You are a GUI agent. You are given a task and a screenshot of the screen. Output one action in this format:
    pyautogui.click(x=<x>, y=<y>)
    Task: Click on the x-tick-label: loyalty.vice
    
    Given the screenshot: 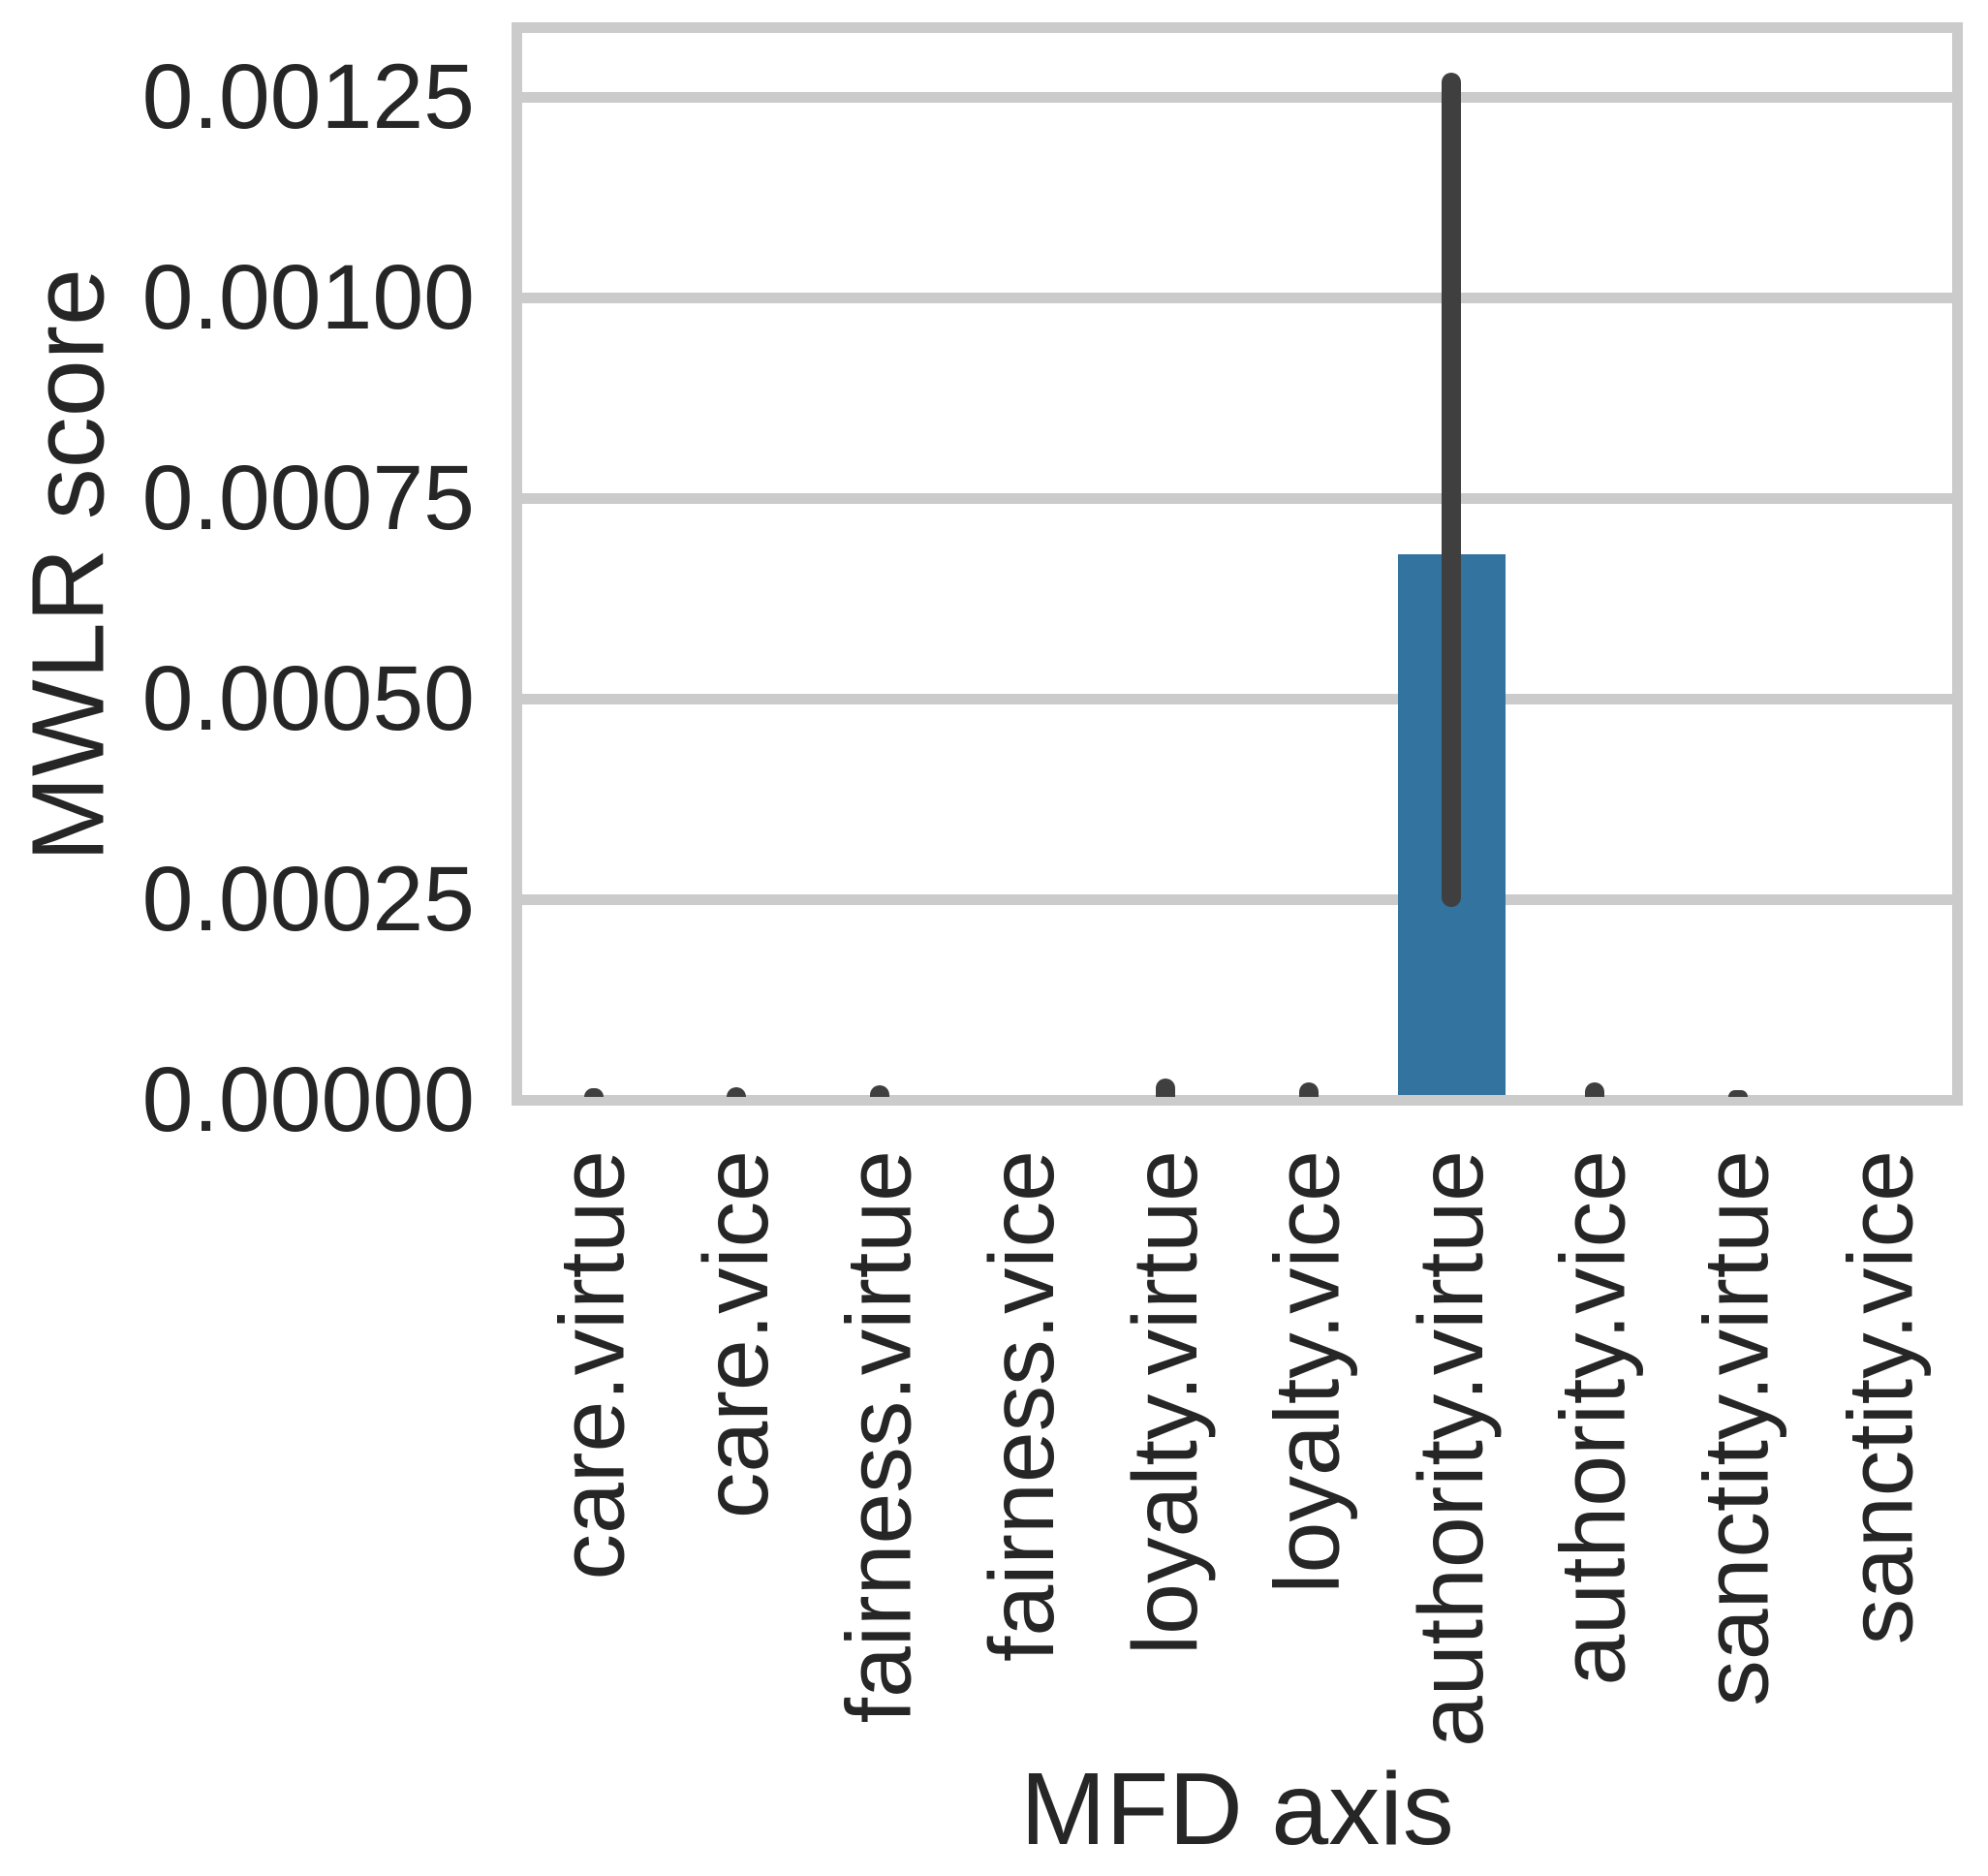 What is the action you would take?
    pyautogui.click(x=1308, y=1372)
    